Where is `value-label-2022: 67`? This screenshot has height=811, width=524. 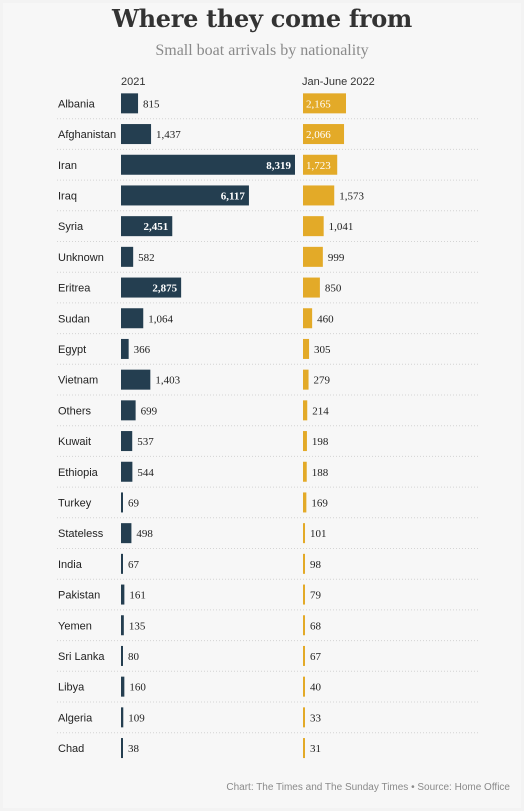
value-label-2022: 67 is located at coordinates (316, 657).